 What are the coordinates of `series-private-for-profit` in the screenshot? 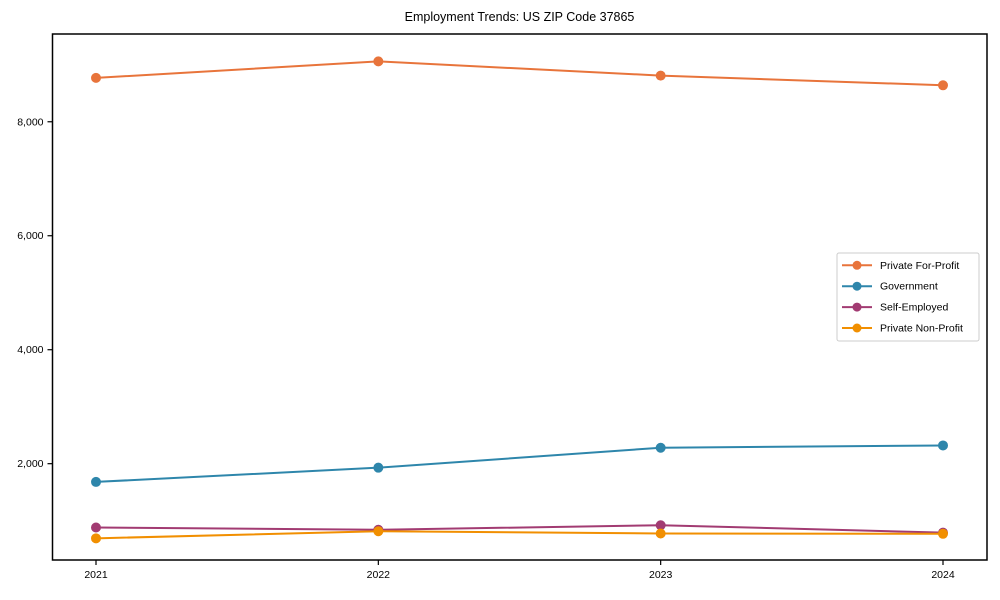 It's located at (519, 73).